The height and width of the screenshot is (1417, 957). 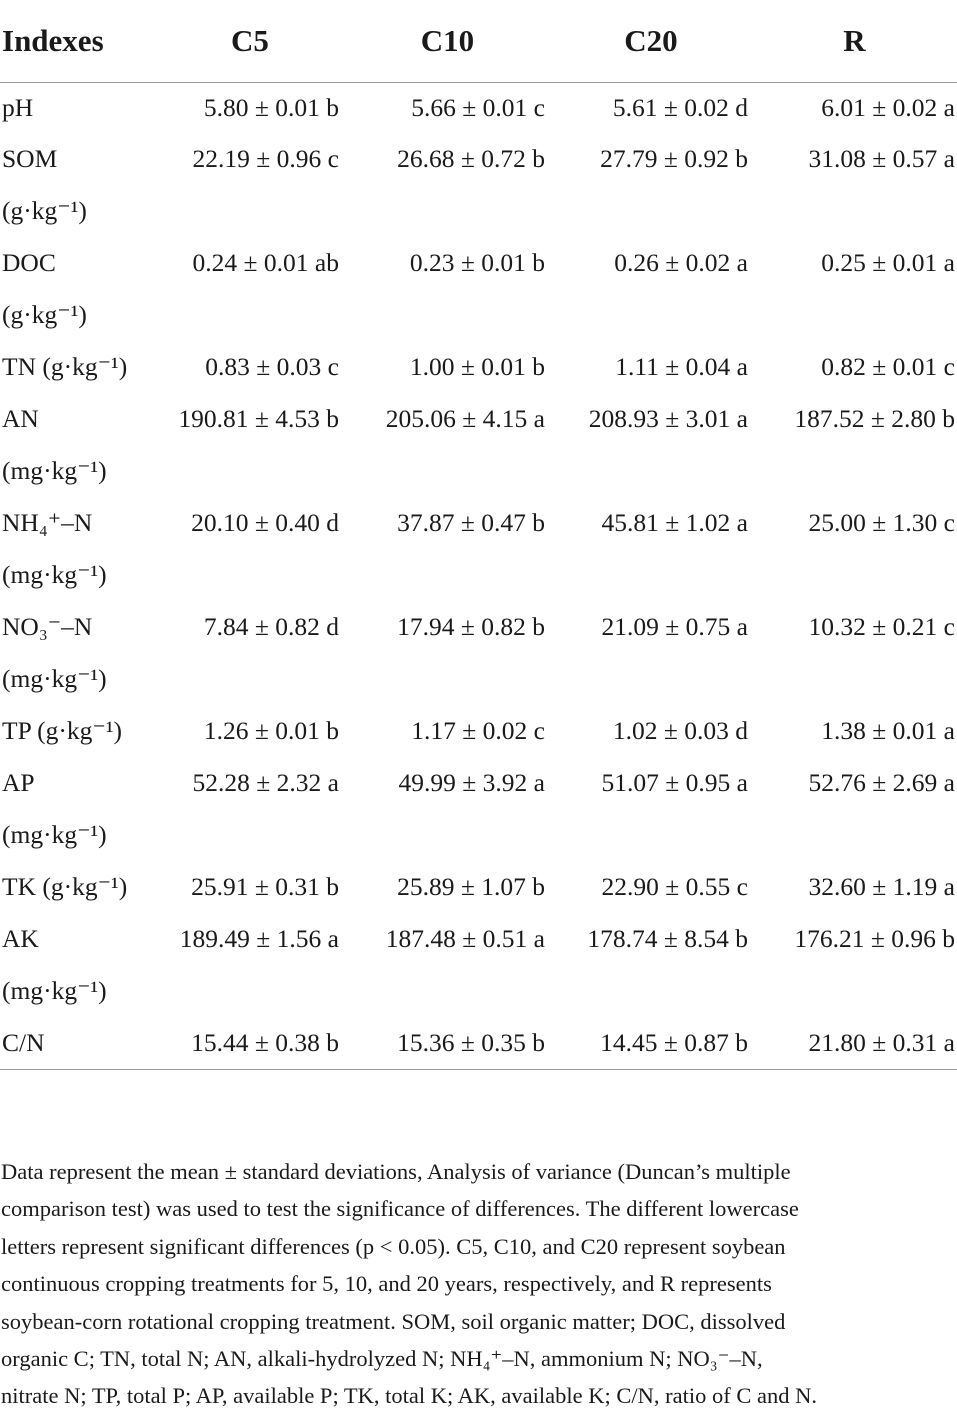 What do you see at coordinates (20, 938) in the screenshot?
I see `row-label: AK` at bounding box center [20, 938].